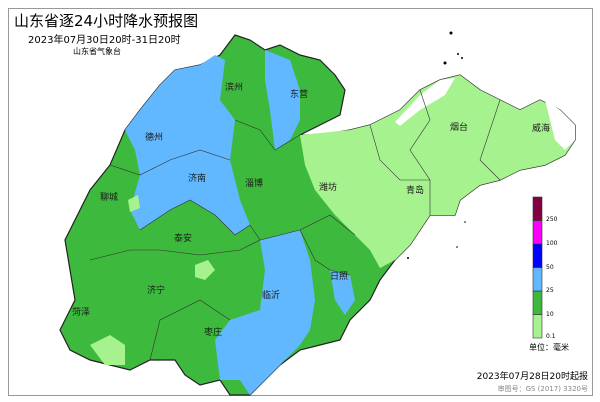  I want to click on map-title: 山东省逐24小时降水预报图, so click(106, 21).